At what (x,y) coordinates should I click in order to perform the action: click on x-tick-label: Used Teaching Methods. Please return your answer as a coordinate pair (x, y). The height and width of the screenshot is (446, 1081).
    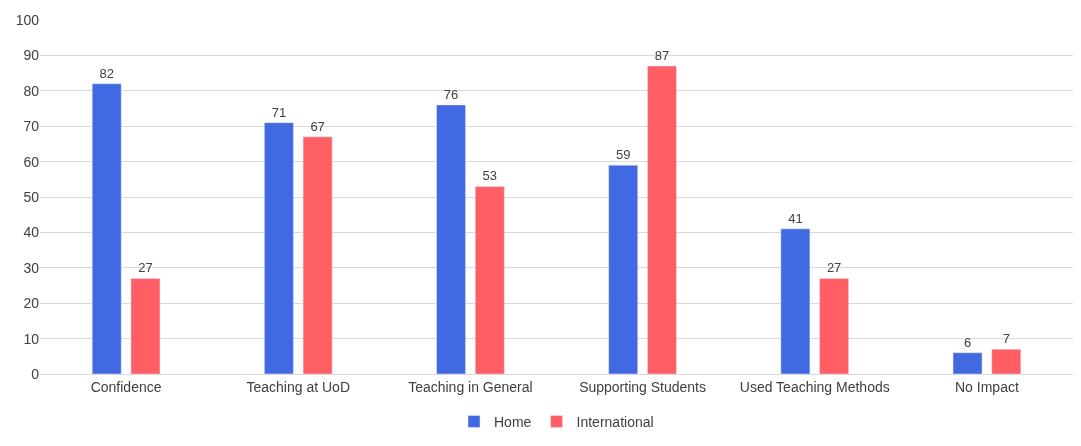
    Looking at the image, I should click on (814, 386).